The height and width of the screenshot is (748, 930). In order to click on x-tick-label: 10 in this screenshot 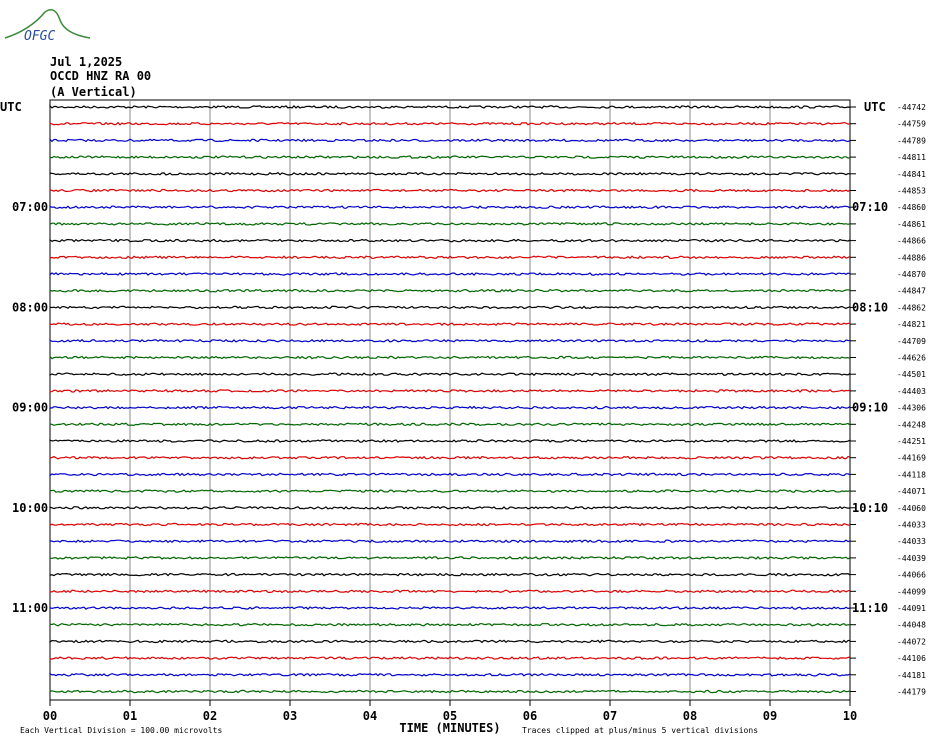, I will do `click(850, 716)`.